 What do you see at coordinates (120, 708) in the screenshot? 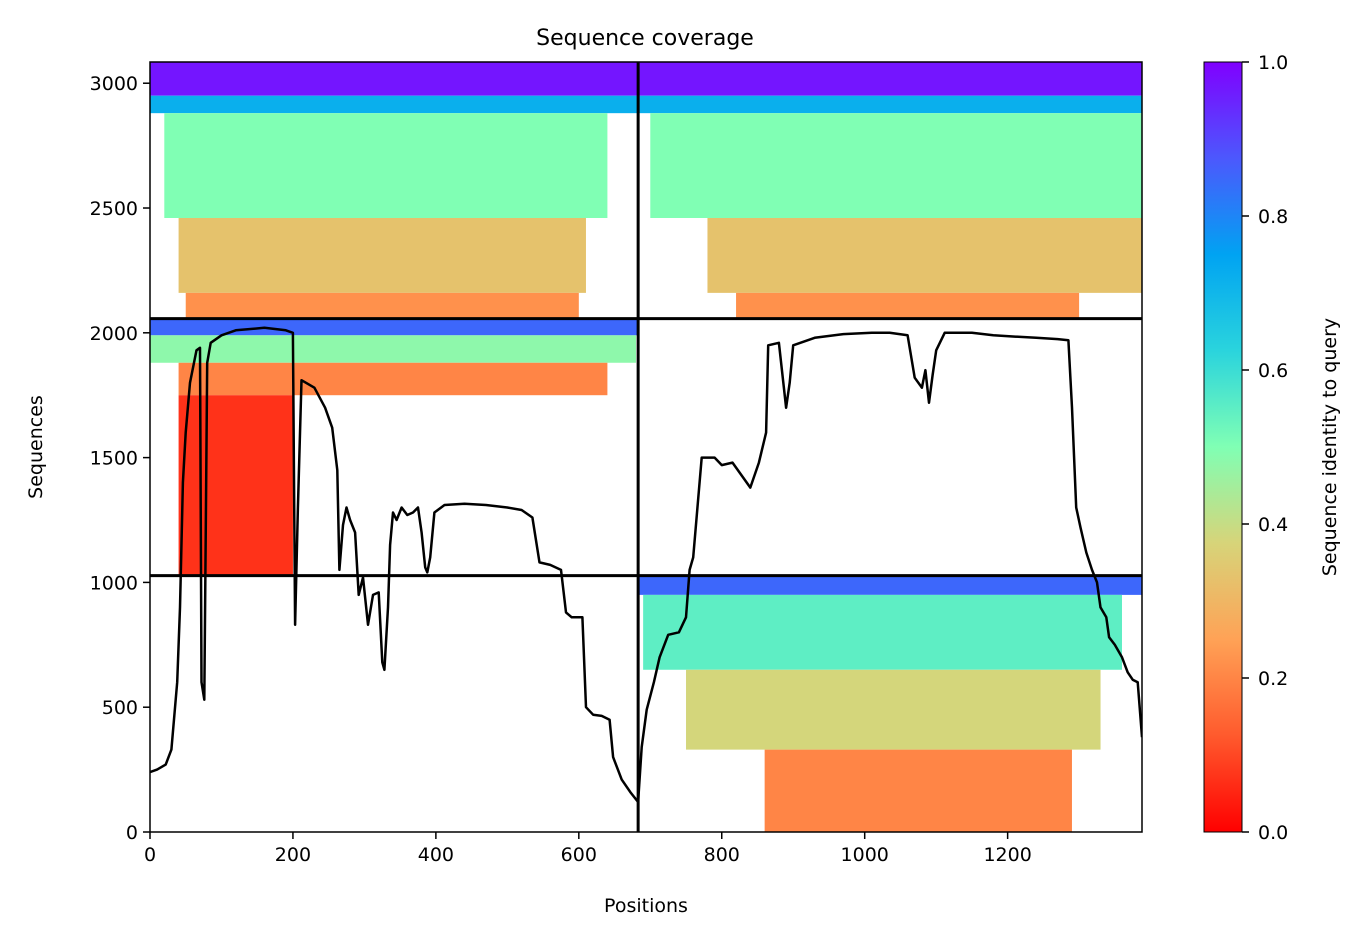
I see `y-tick-label: 500` at bounding box center [120, 708].